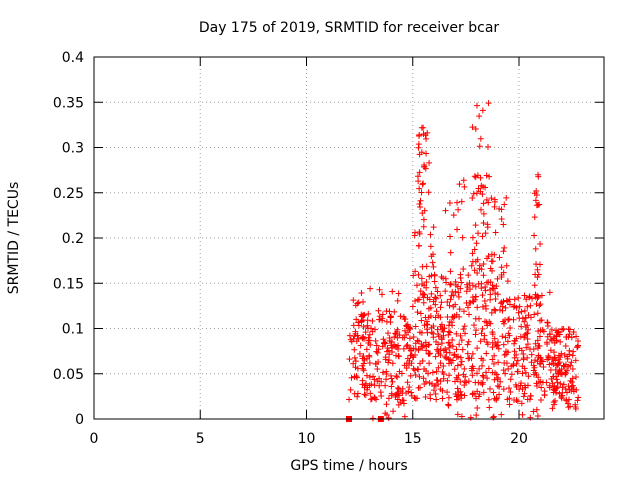 The height and width of the screenshot is (480, 640). I want to click on y-tick-label: 0.2, so click(73, 239).